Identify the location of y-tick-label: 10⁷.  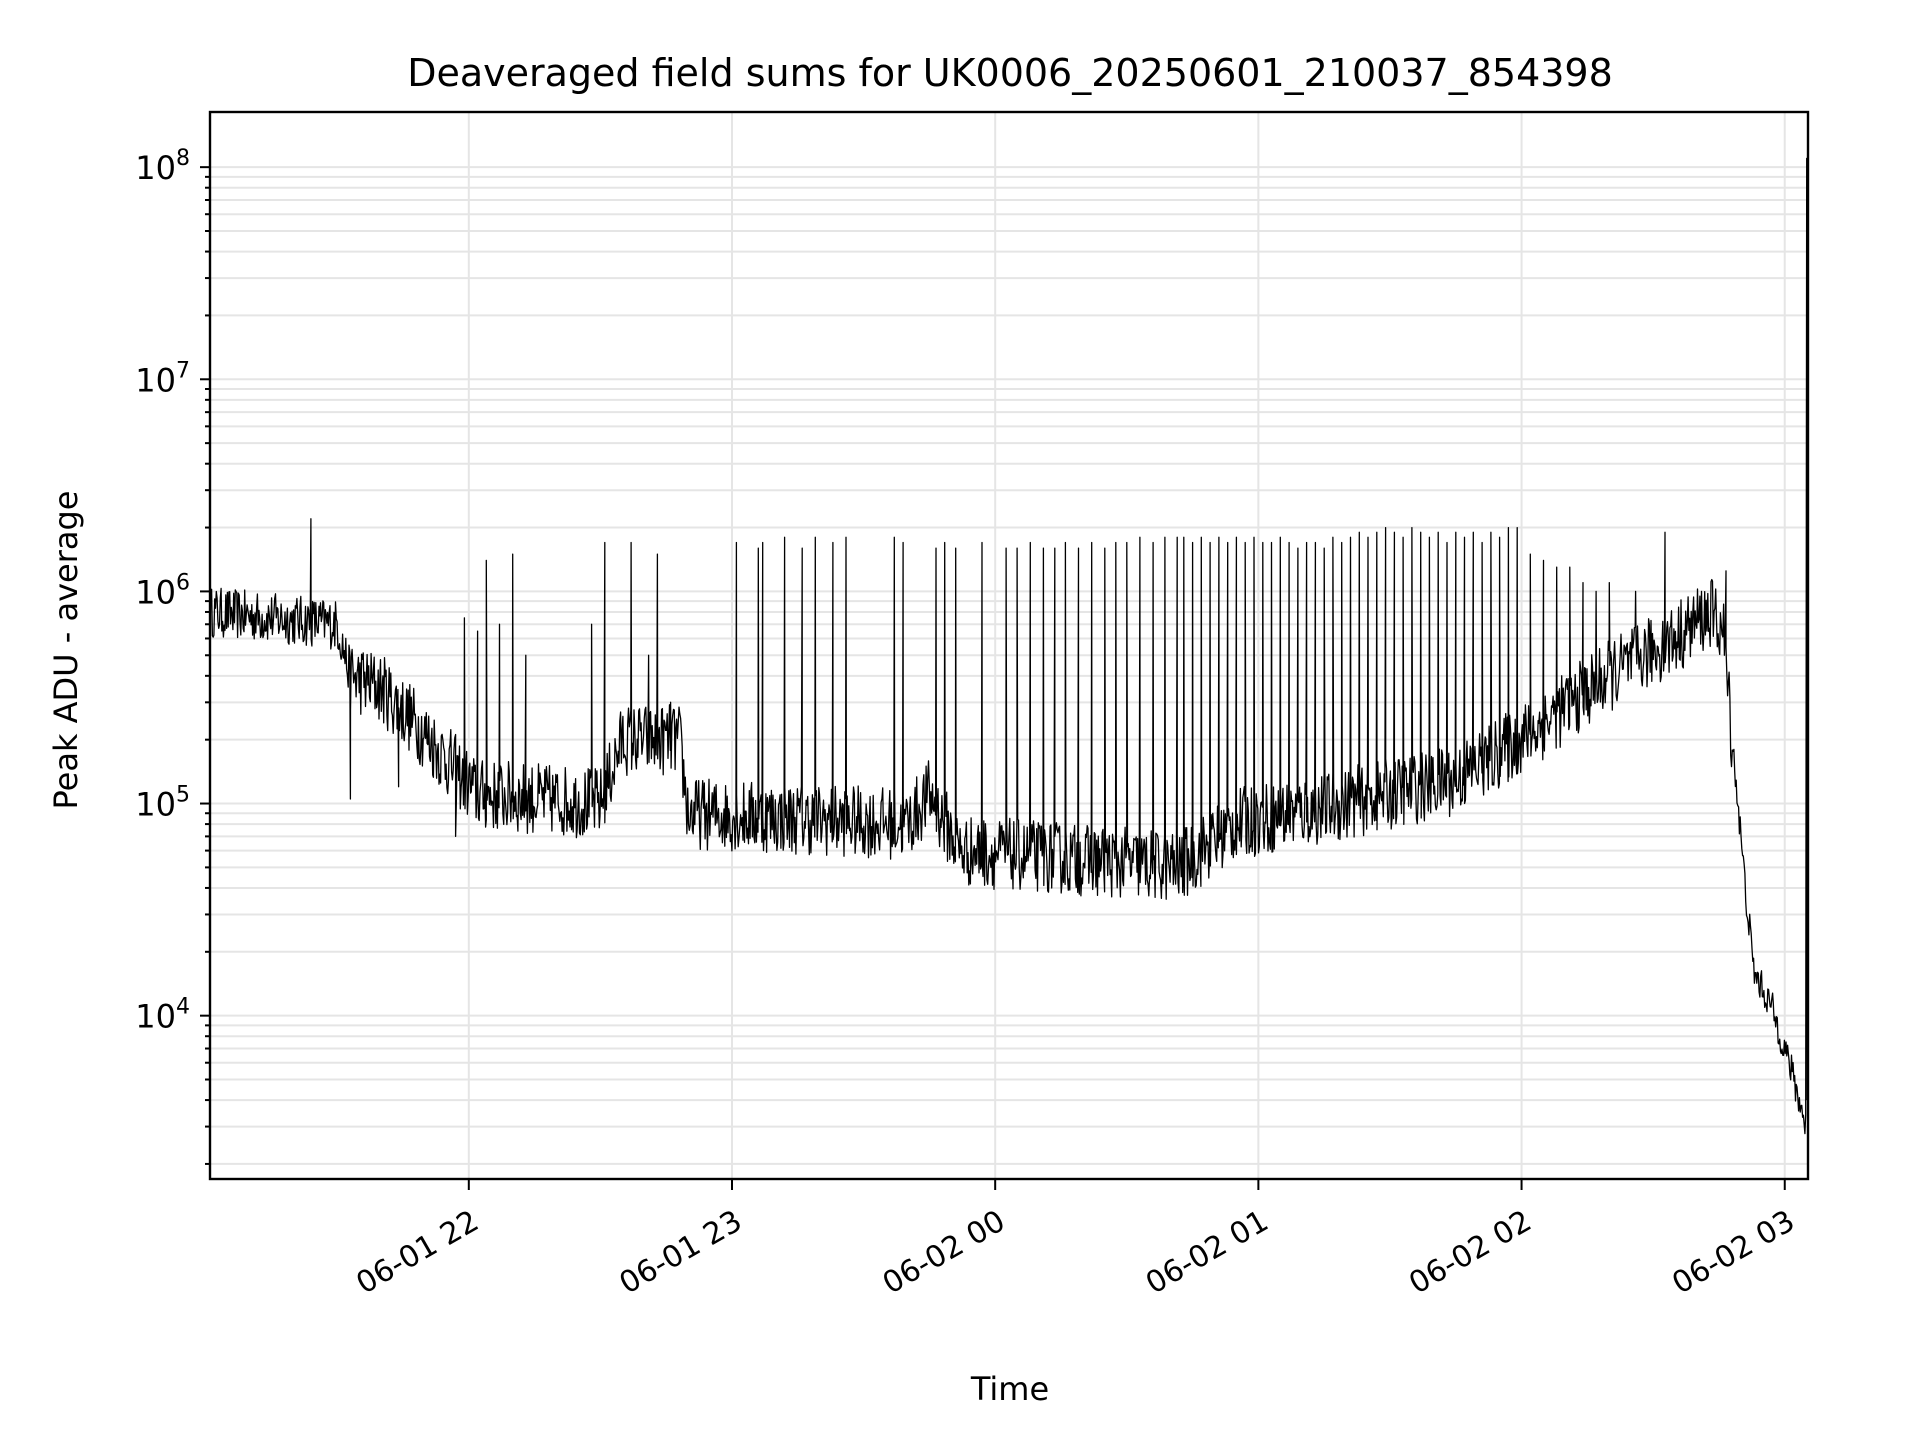
(162, 378).